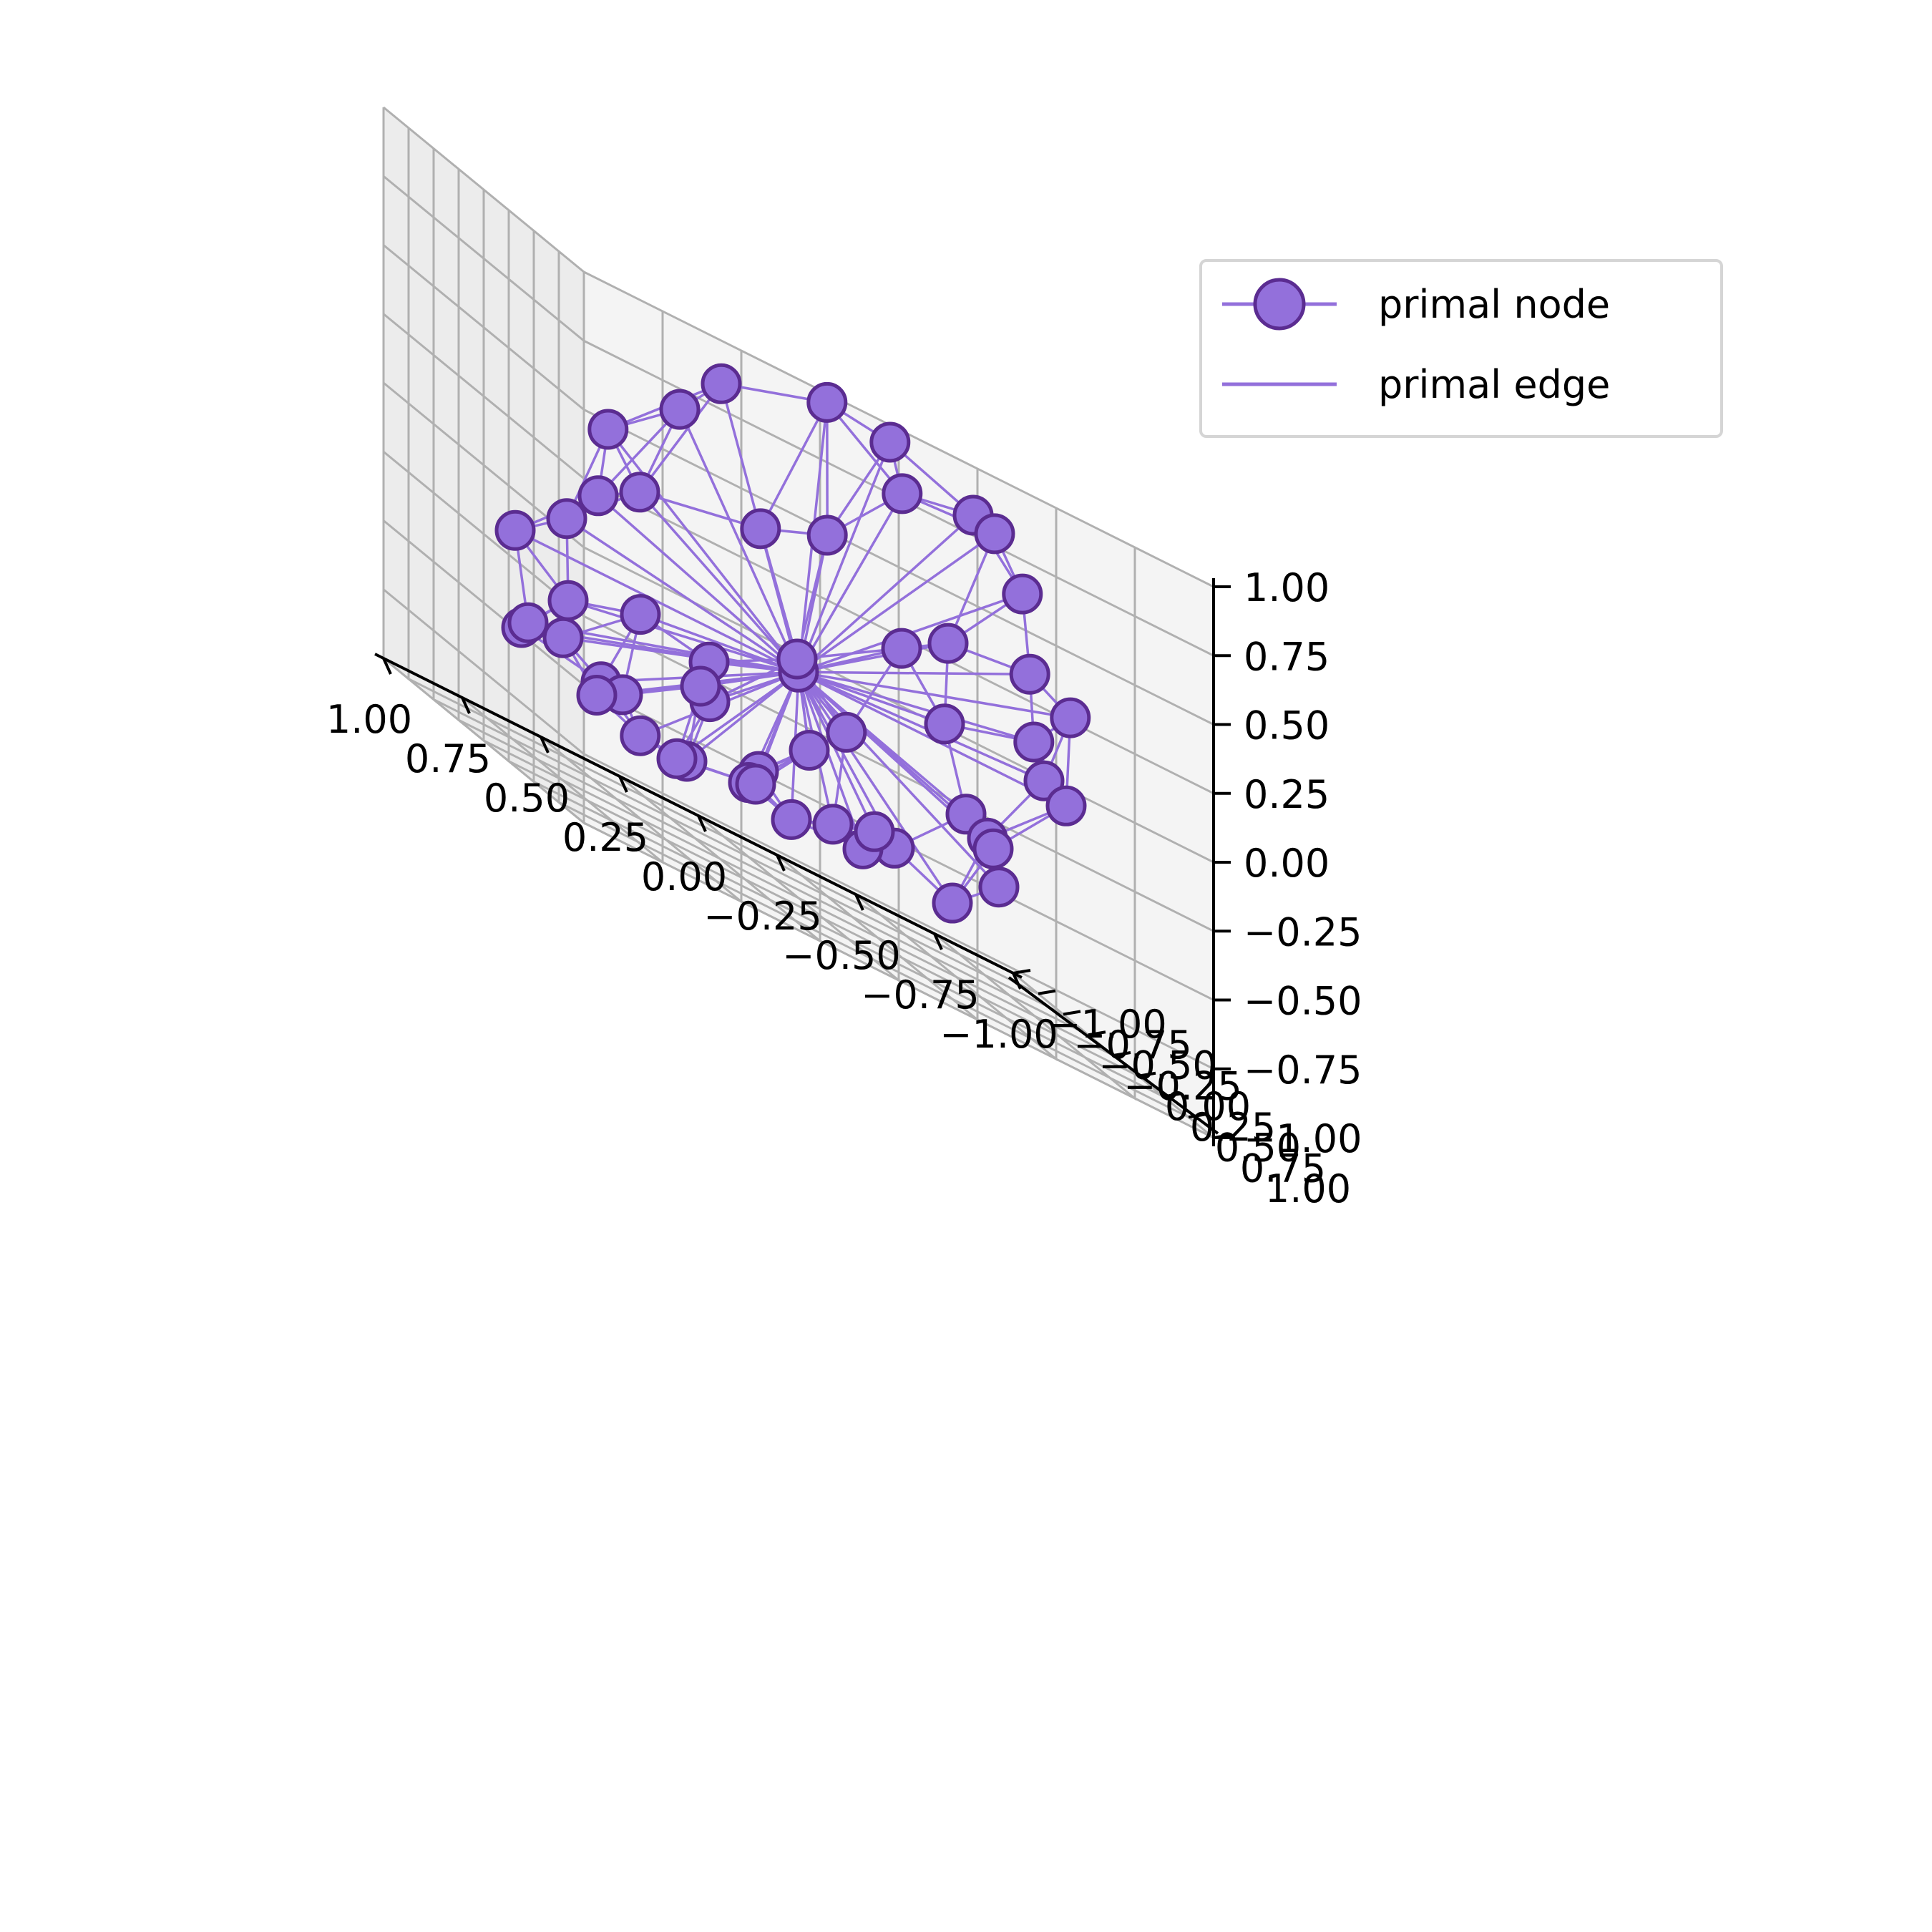  Describe the element at coordinates (605, 837) in the screenshot. I see `x-tick-label: 0.25` at that location.